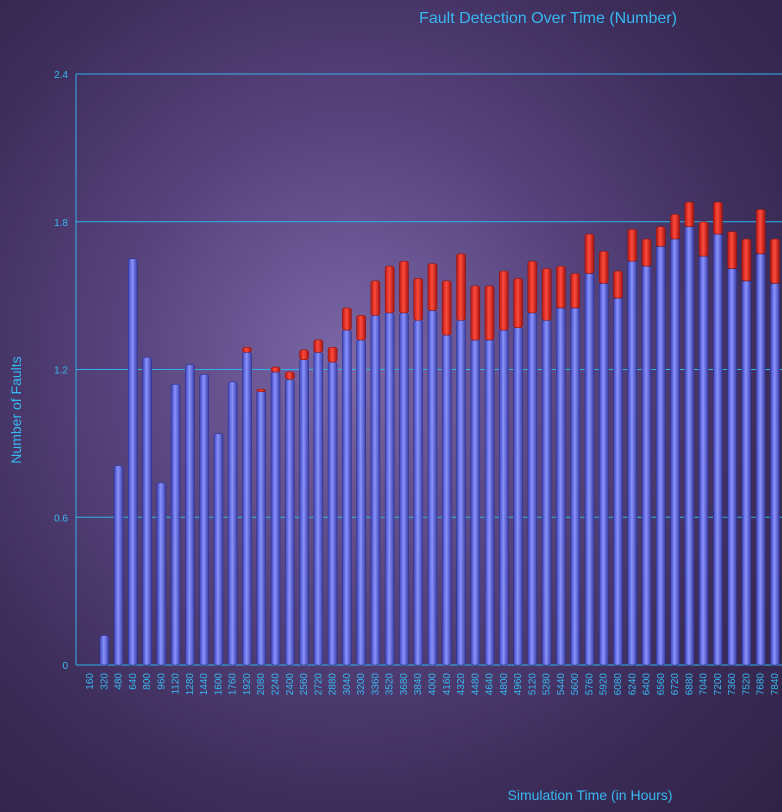 This screenshot has height=812, width=782. Describe the element at coordinates (775, 684) in the screenshot. I see `x-tick-label: 7840` at that location.